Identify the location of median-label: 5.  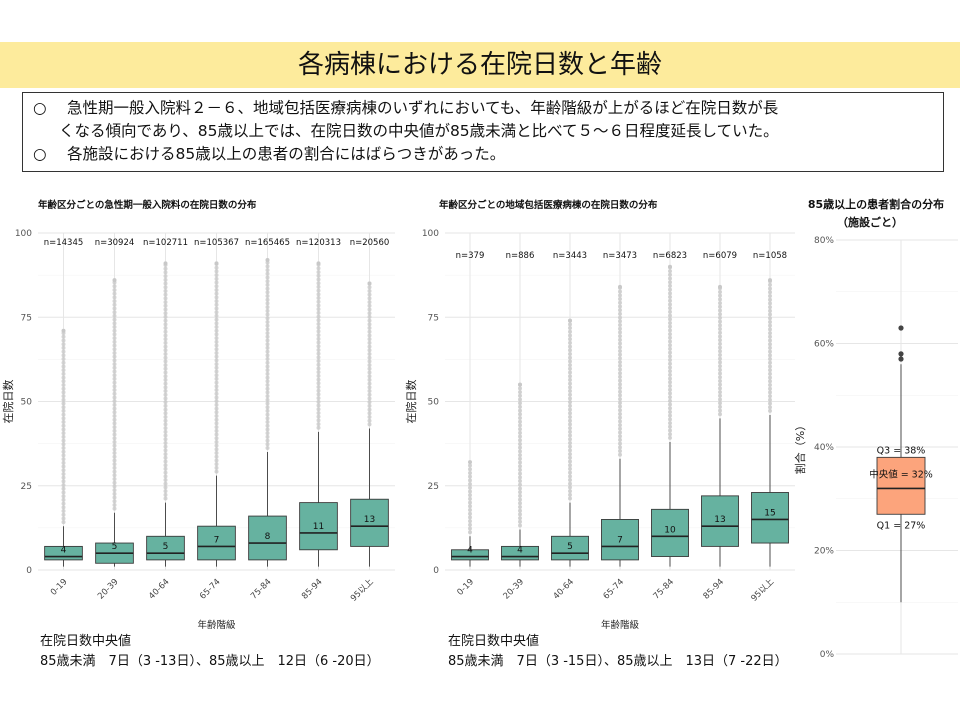
(570, 547).